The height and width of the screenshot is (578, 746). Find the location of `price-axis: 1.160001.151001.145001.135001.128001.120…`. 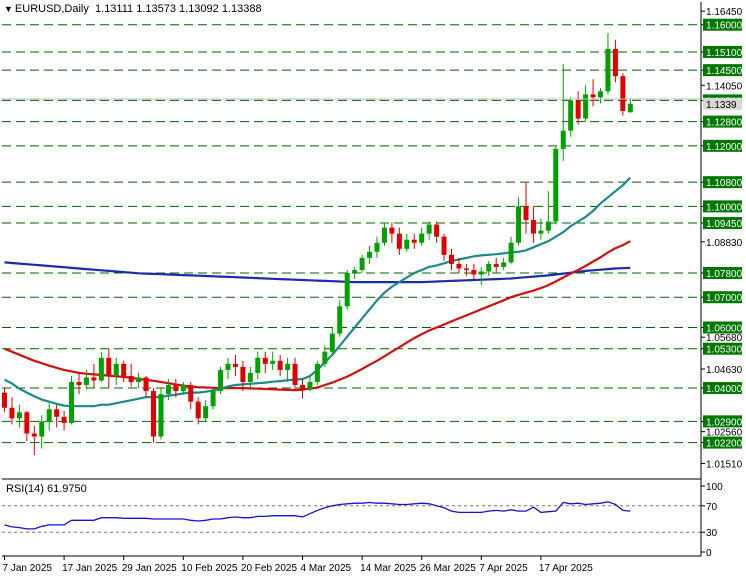

price-axis: 1.160001.151001.145001.135001.128001.120… is located at coordinates (722, 238).